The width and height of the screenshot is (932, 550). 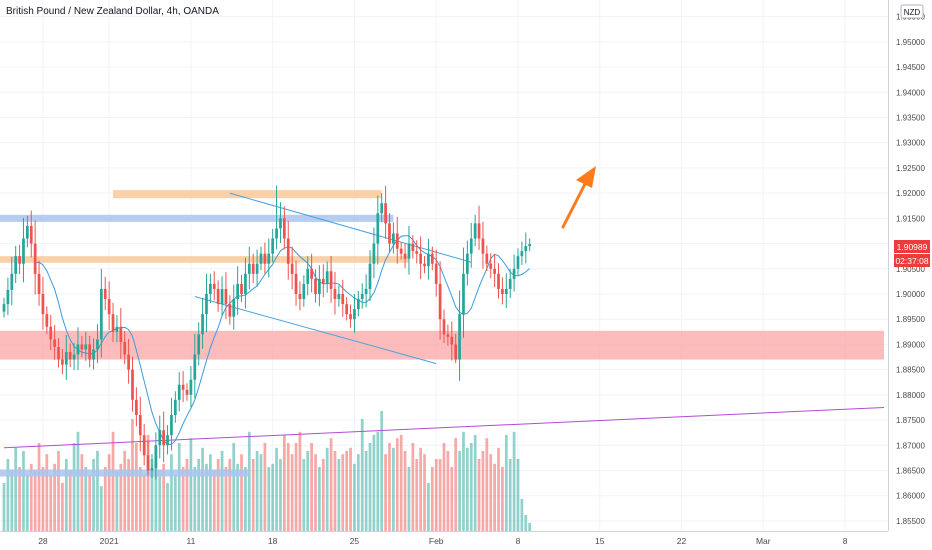 What do you see at coordinates (190, 541) in the screenshot?
I see `time-tick-label: 11` at bounding box center [190, 541].